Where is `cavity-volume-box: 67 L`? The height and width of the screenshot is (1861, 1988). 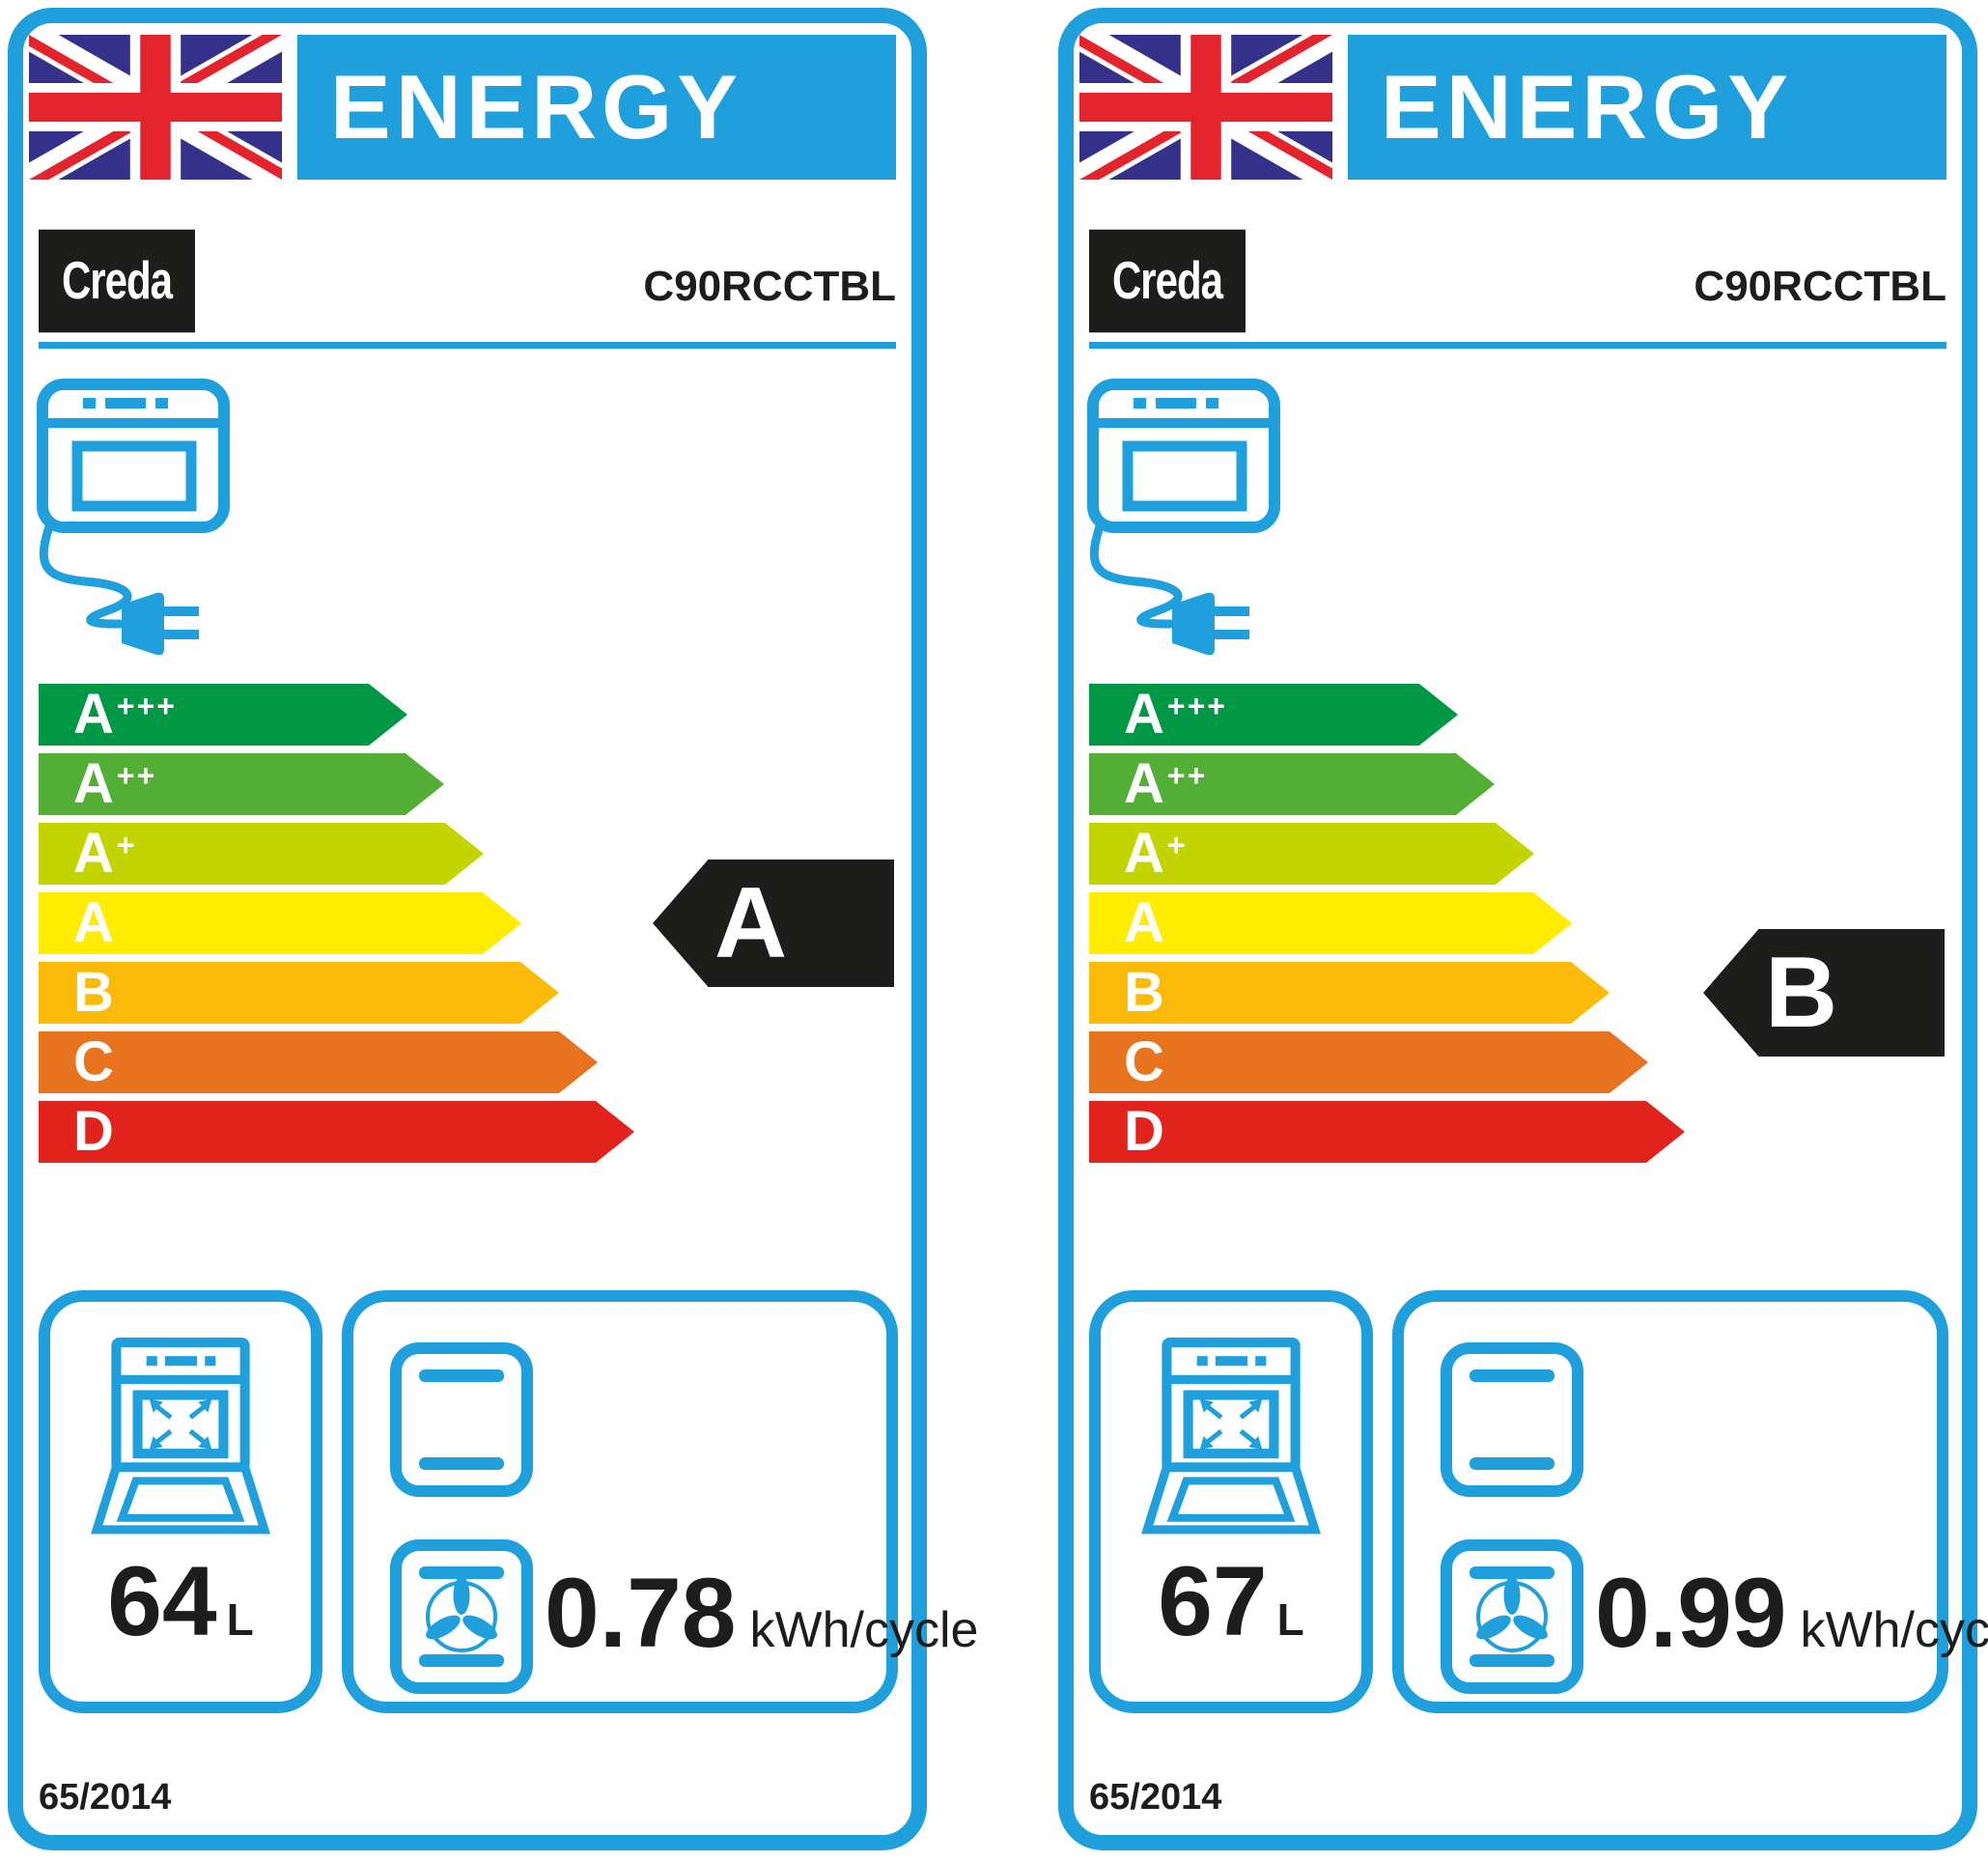 cavity-volume-box: 67 L is located at coordinates (1231, 1501).